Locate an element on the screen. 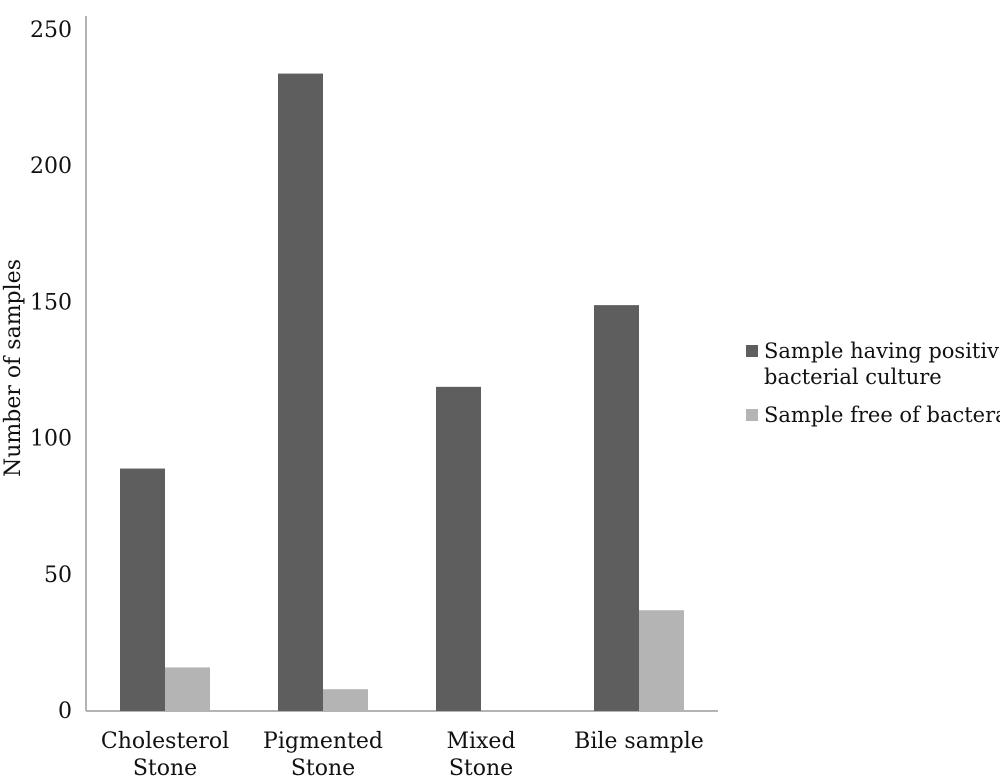 This screenshot has width=1000, height=784. x-tick-label: Cholesterol Stone is located at coordinates (165, 754).